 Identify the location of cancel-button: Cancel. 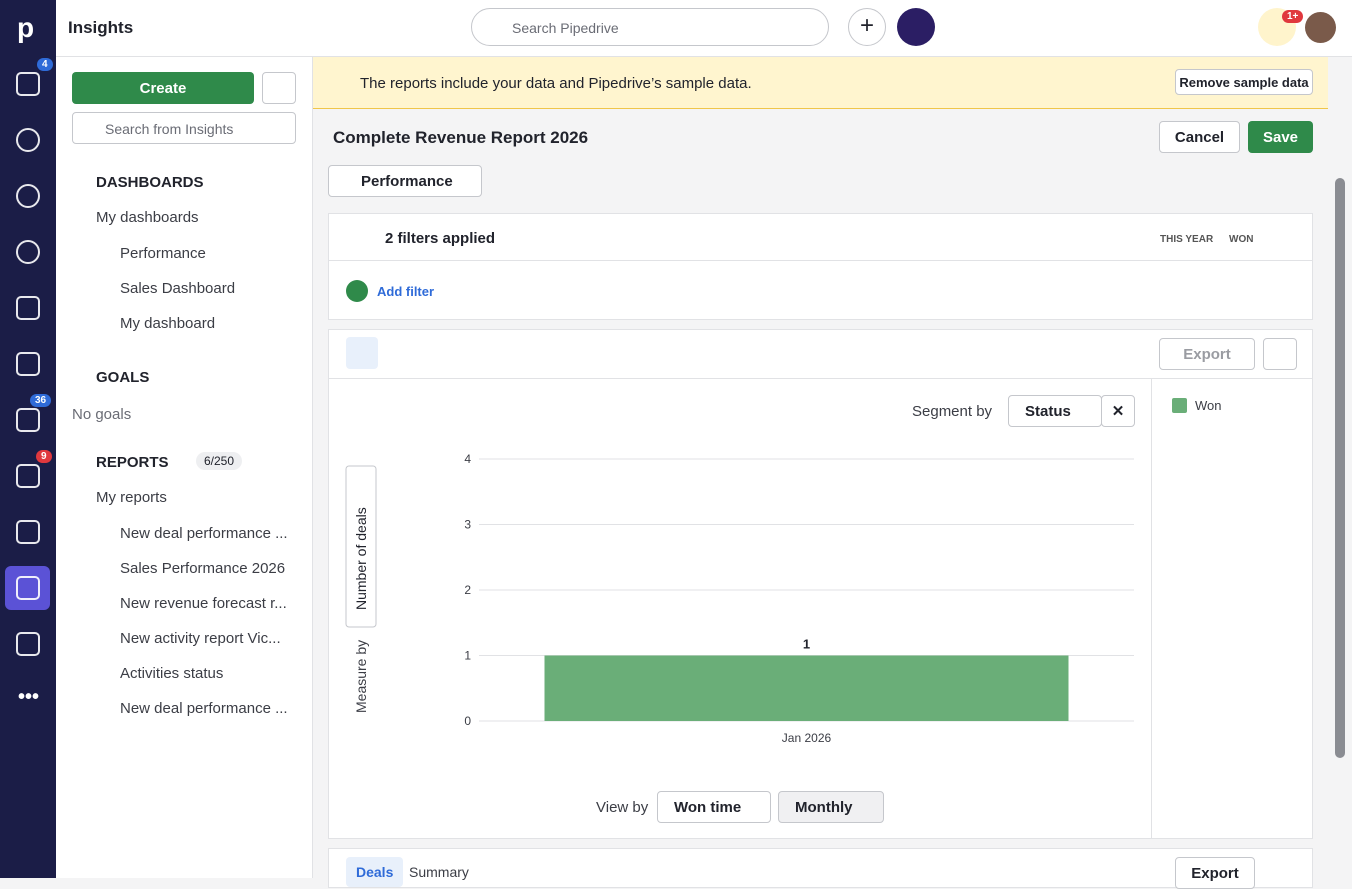
(1199, 137).